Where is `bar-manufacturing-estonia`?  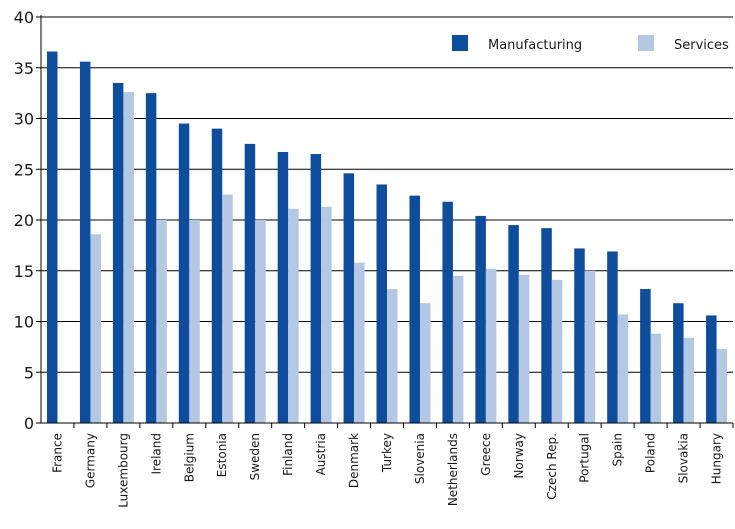 bar-manufacturing-estonia is located at coordinates (217, 275).